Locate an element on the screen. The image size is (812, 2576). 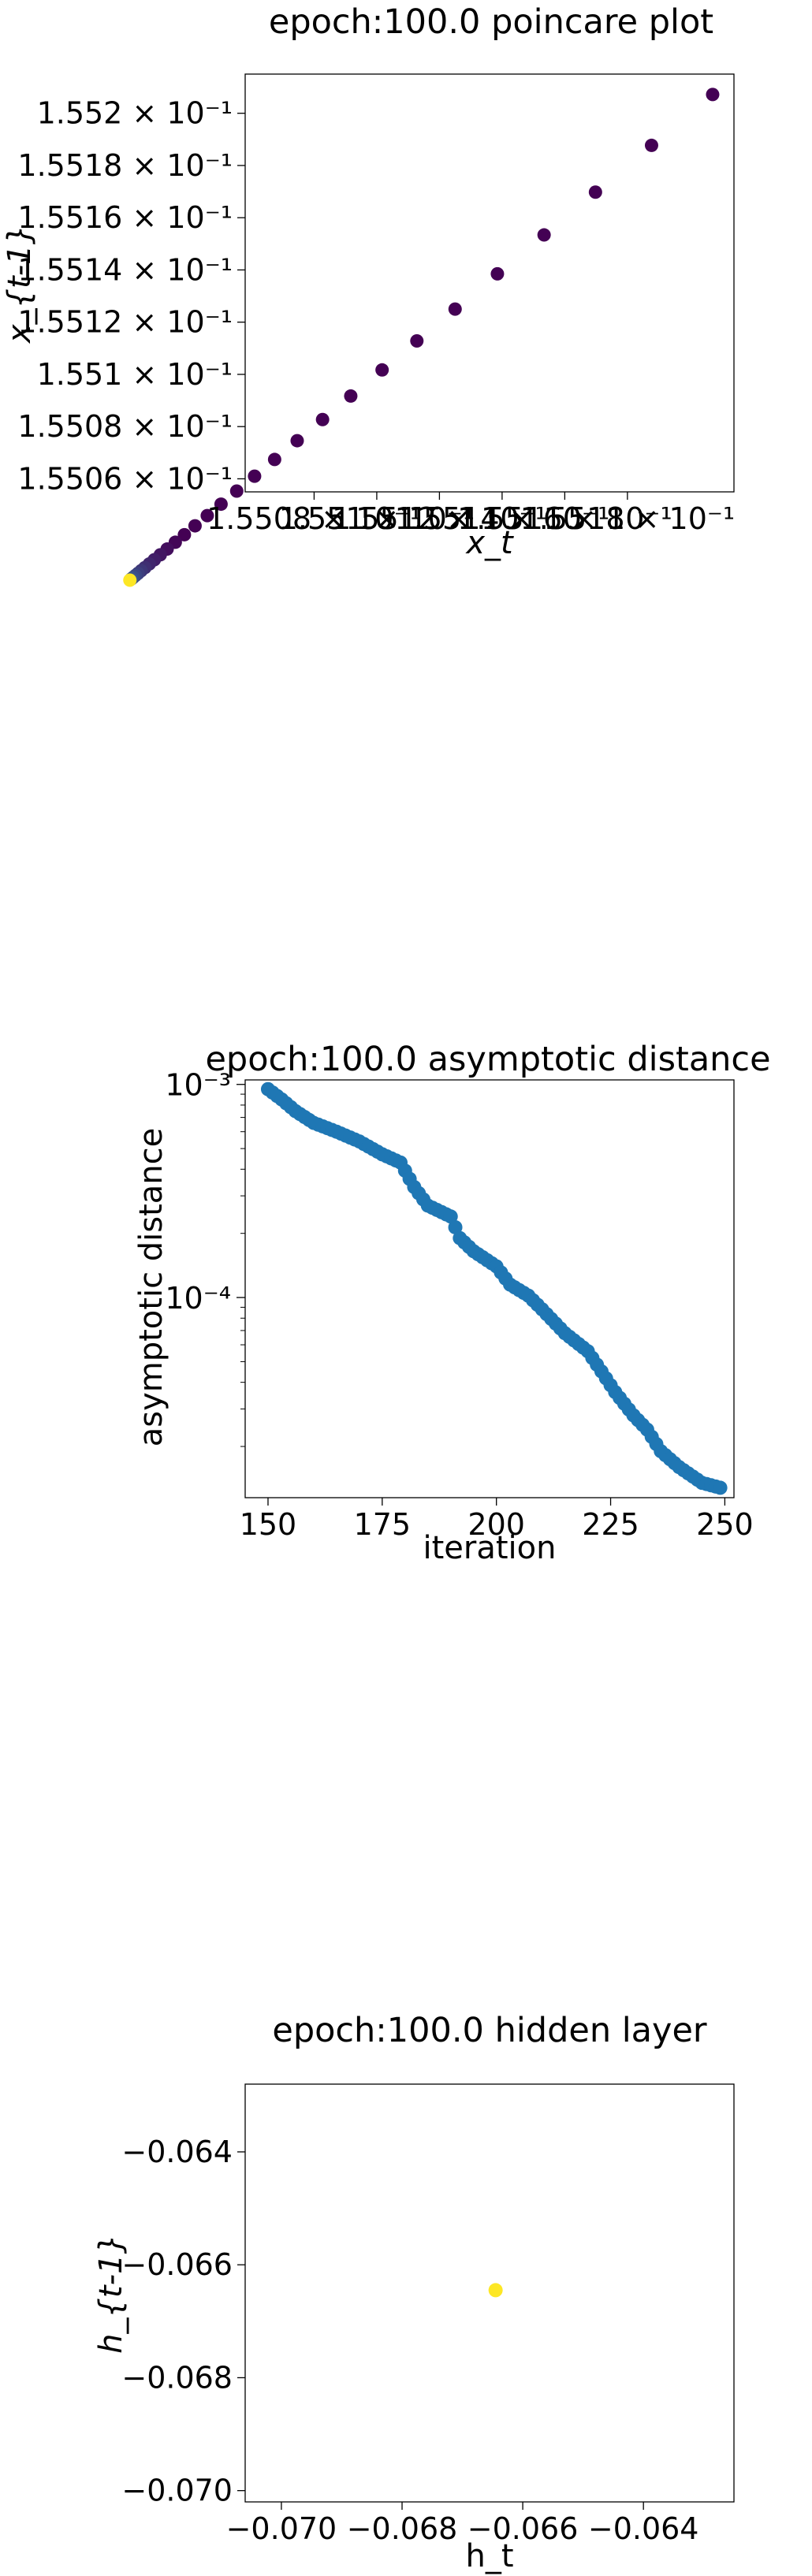
x-axis-label: h_t is located at coordinates (489, 2556).